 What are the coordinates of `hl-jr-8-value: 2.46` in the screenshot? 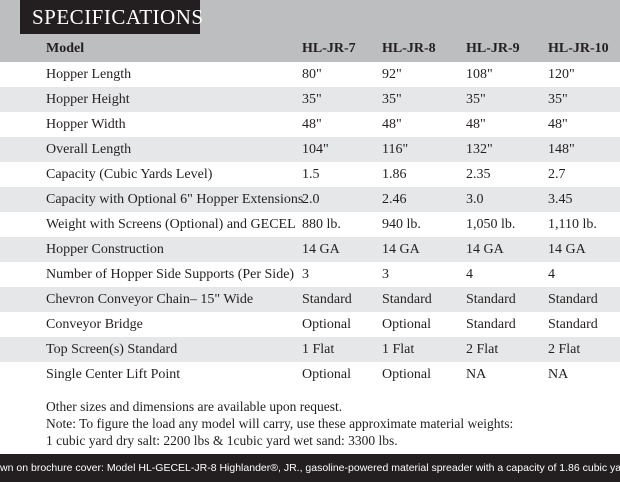 It's located at (394, 199).